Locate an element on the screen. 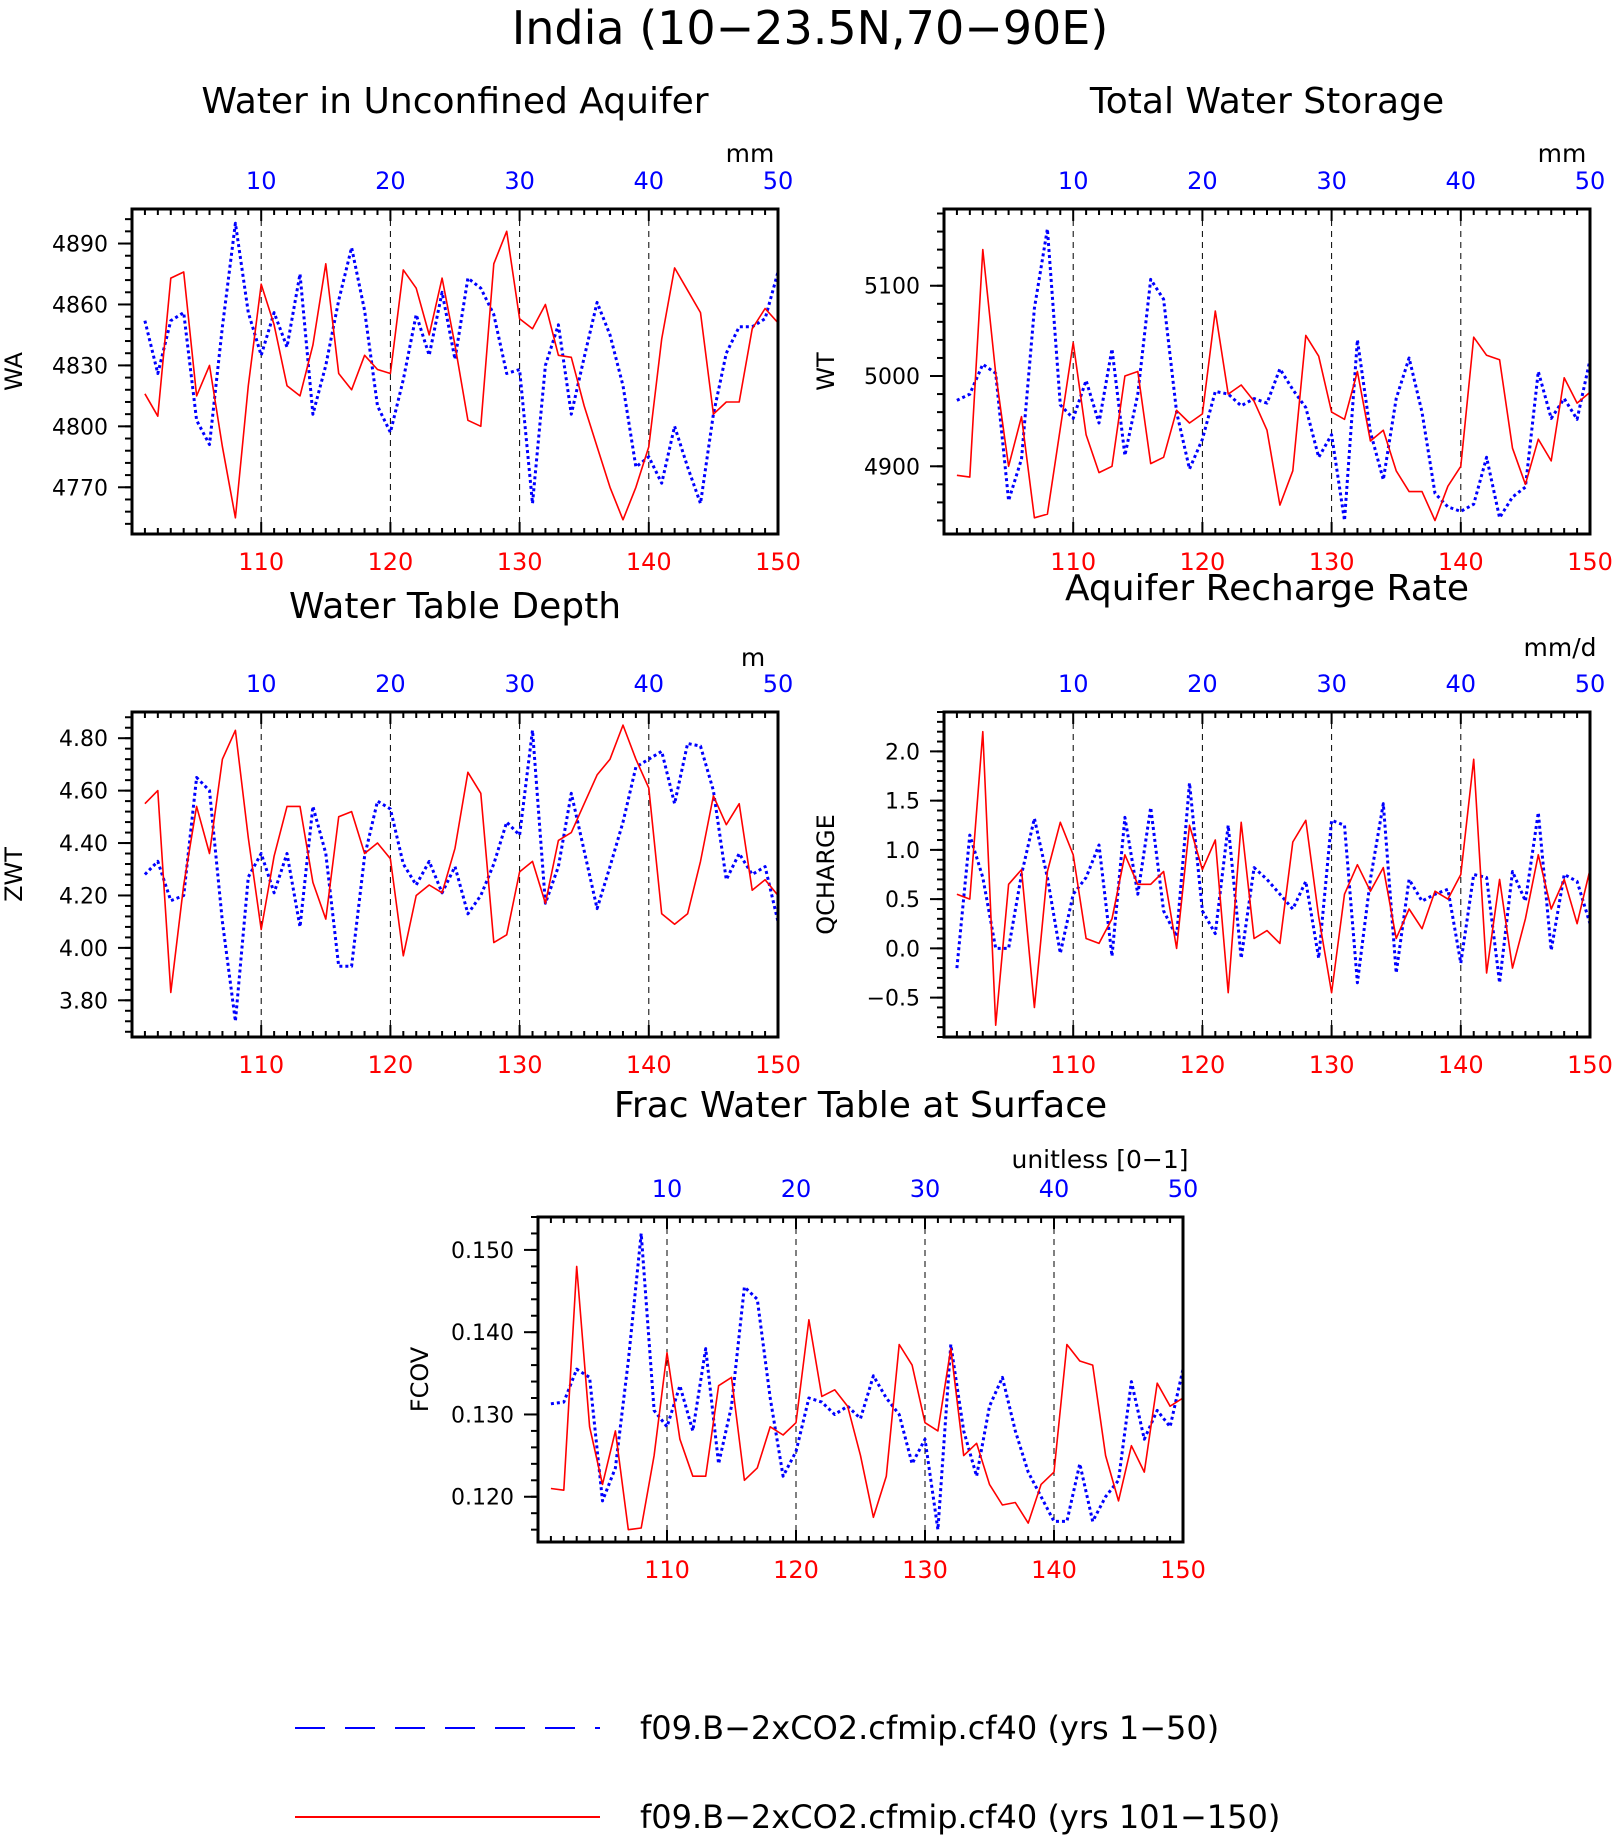  figure-title: India (10−23.5N,70−90E) is located at coordinates (810, 28).